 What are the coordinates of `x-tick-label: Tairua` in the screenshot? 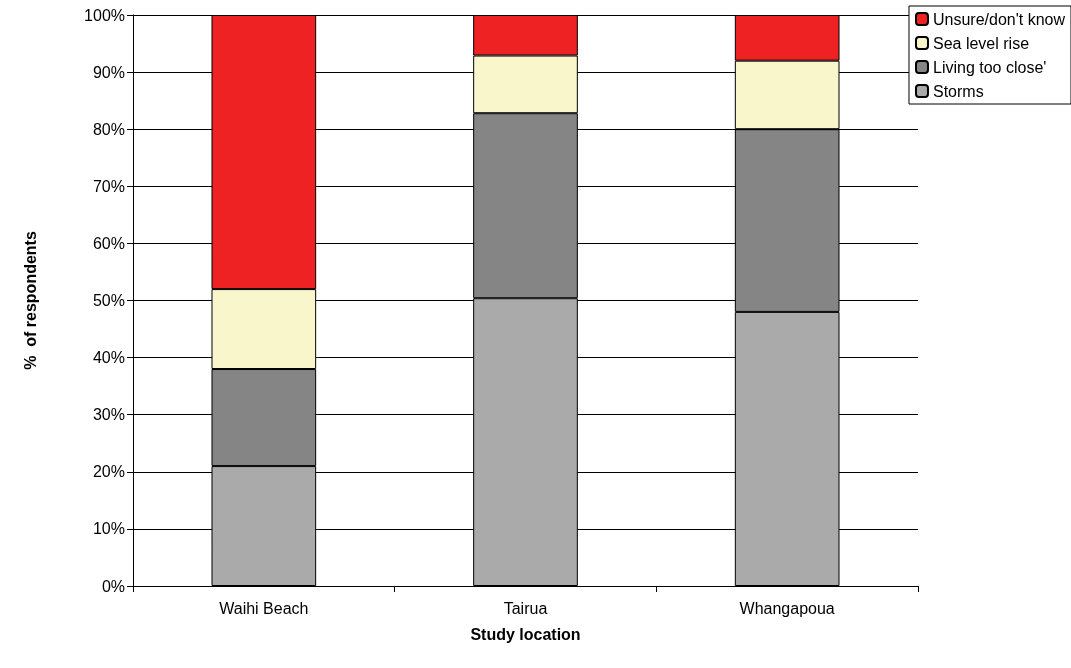 It's located at (525, 608).